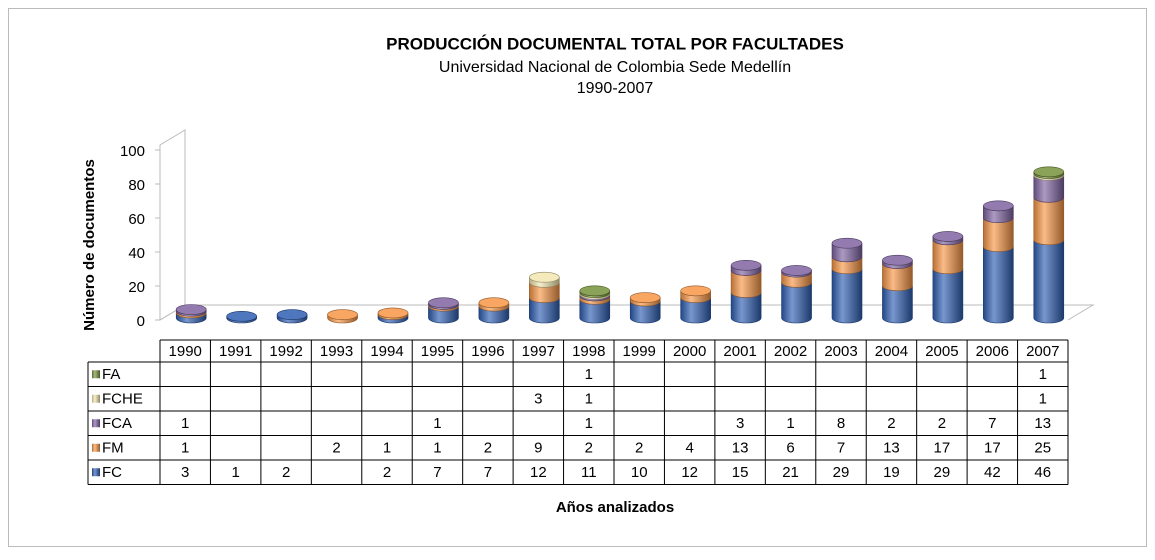 This screenshot has height=560, width=1155. What do you see at coordinates (487, 351) in the screenshot?
I see `x-tick-label: 1996` at bounding box center [487, 351].